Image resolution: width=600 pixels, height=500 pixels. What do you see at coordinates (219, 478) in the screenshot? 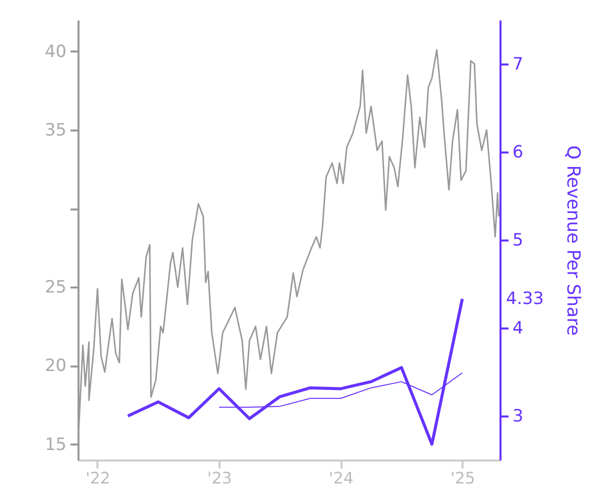
I see `x-tick-label: '23` at bounding box center [219, 478].